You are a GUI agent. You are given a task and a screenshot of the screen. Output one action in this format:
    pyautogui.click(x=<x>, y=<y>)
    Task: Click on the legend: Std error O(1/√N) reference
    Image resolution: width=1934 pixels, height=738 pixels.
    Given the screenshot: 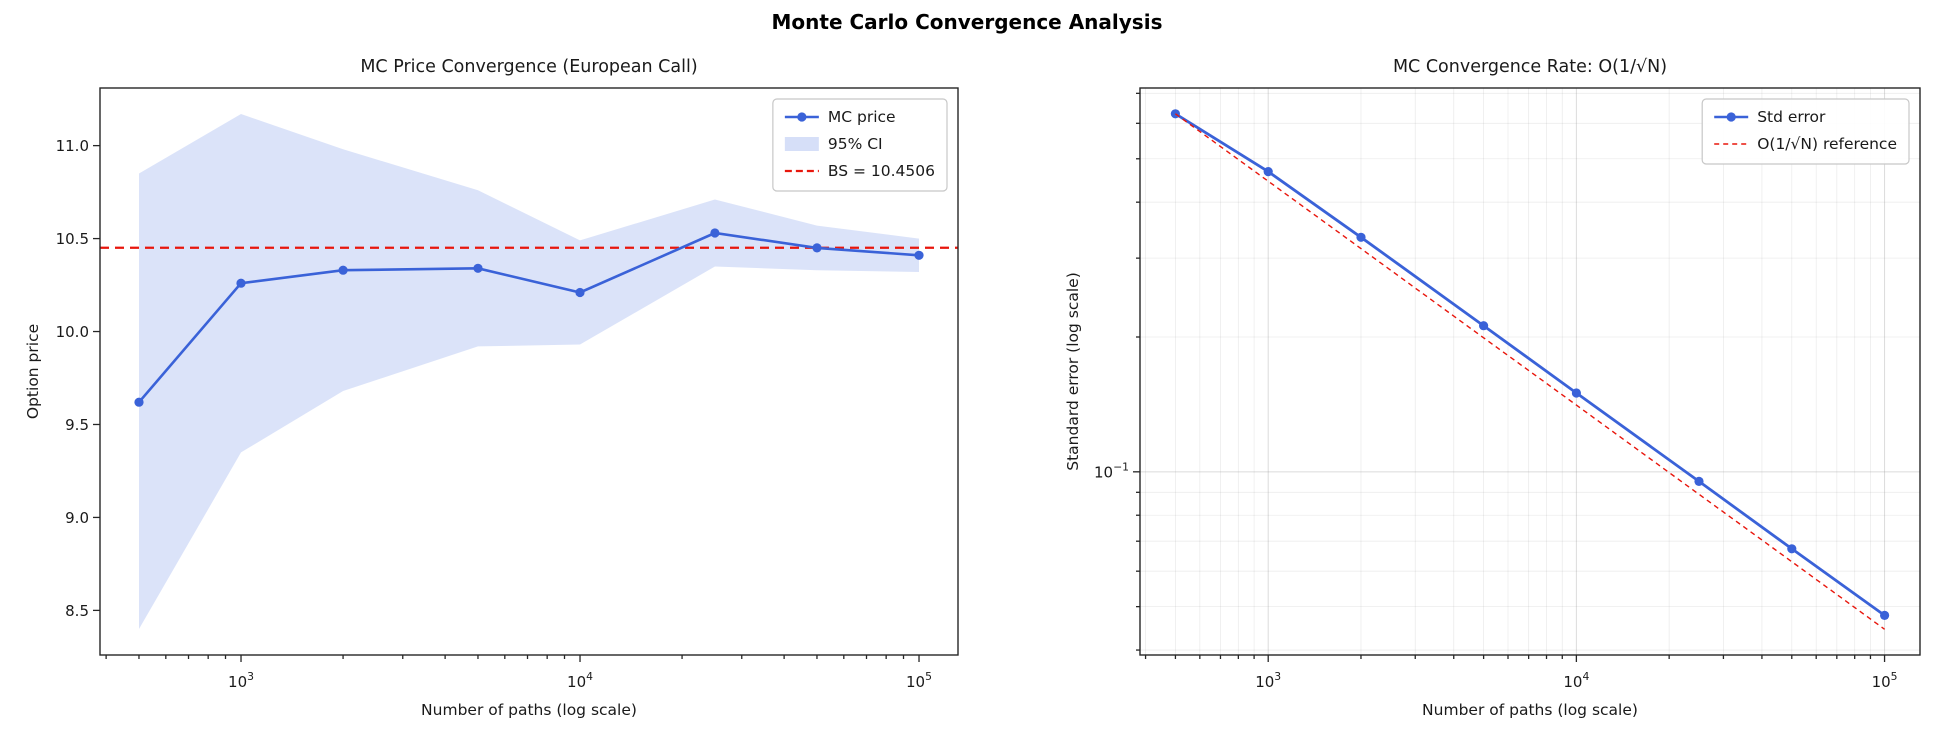 What is the action you would take?
    pyautogui.click(x=1805, y=131)
    